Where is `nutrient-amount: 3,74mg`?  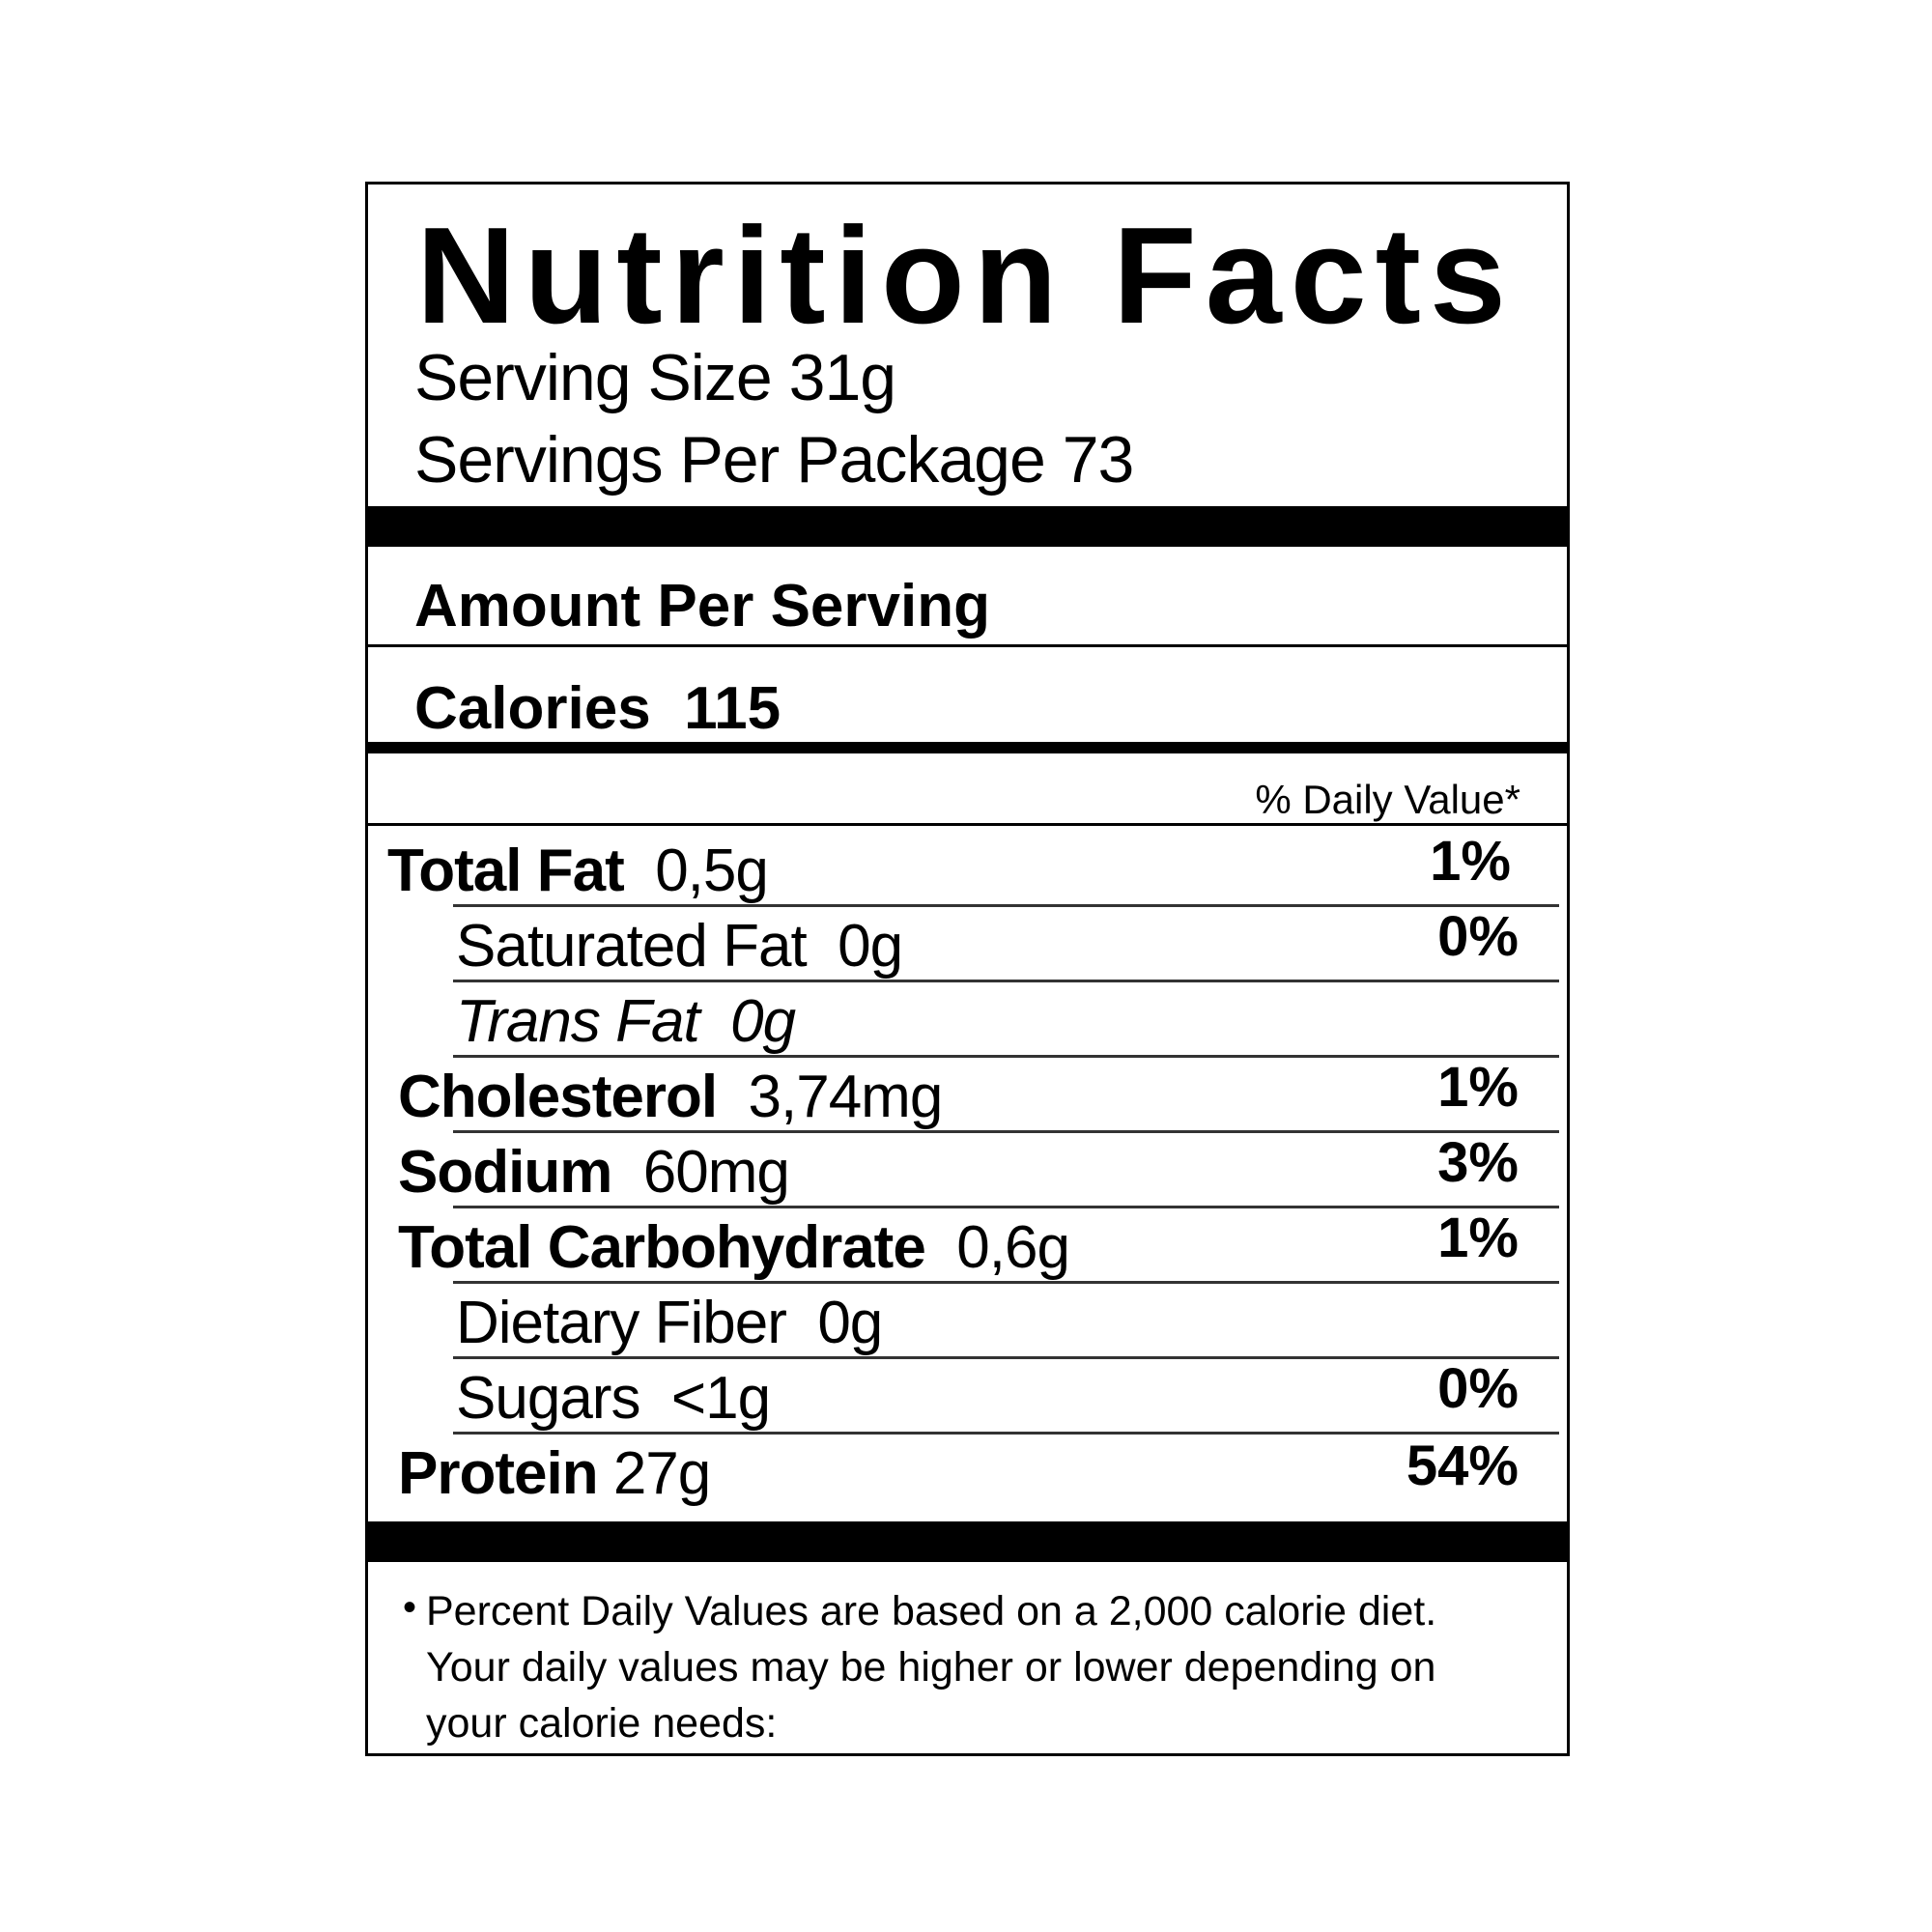
nutrient-amount: 3,74mg is located at coordinates (846, 1097).